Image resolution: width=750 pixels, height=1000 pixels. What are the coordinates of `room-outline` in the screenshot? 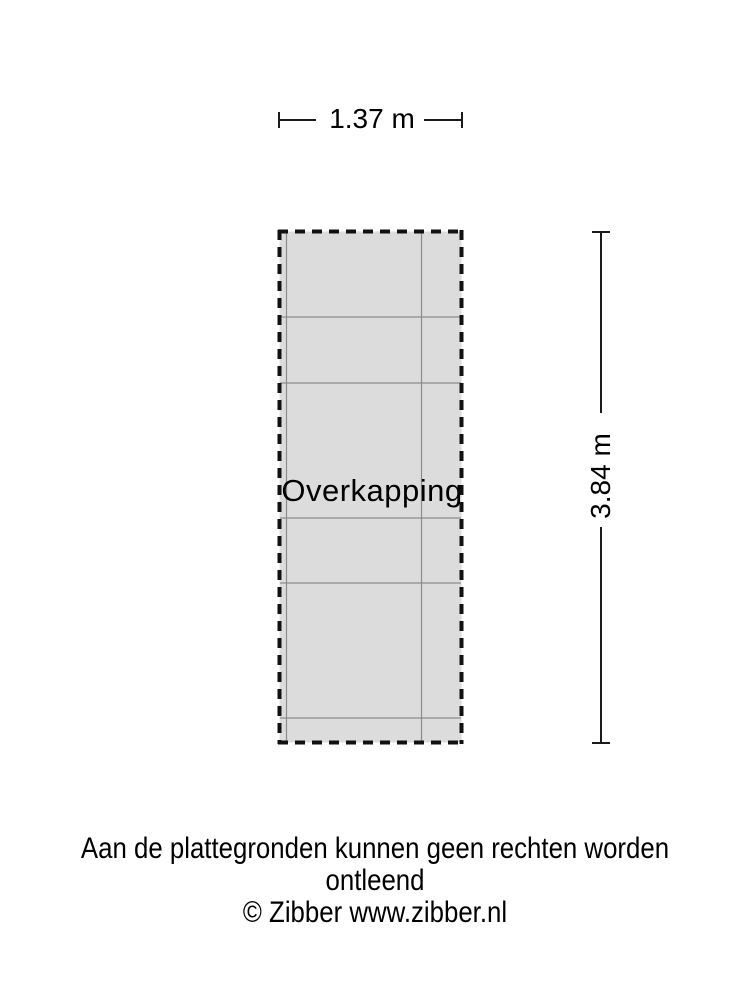 It's located at (370, 487).